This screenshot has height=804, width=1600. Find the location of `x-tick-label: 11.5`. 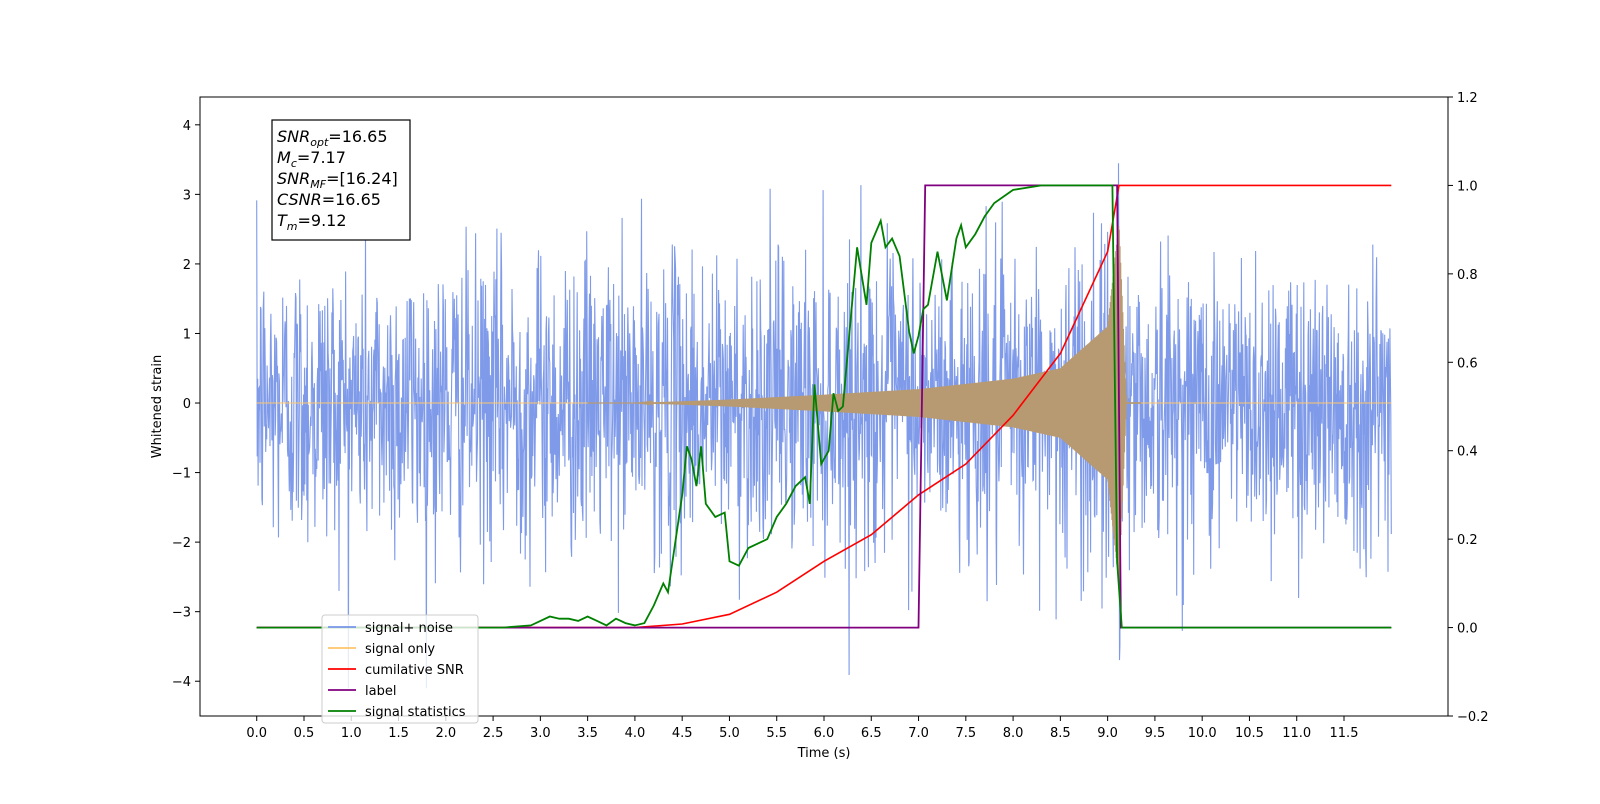

x-tick-label: 11.5 is located at coordinates (1344, 733).